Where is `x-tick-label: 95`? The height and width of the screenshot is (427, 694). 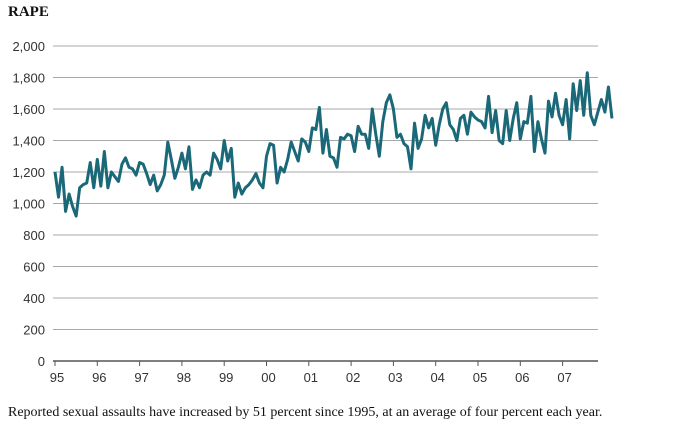
x-tick-label: 95 is located at coordinates (57, 377).